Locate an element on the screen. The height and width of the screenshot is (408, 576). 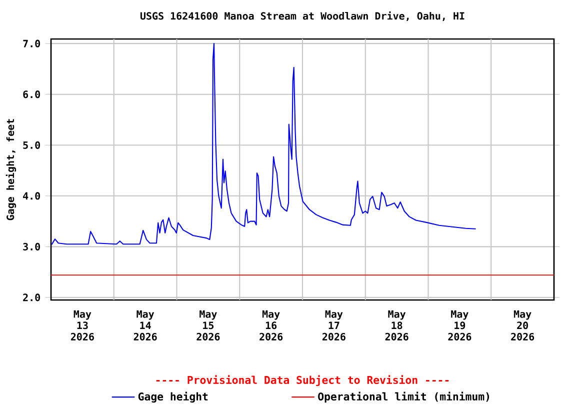
chart-title: USGS 16241600 Manoa Stream at Woodlawn Drive, Oahu, HI is located at coordinates (302, 17).